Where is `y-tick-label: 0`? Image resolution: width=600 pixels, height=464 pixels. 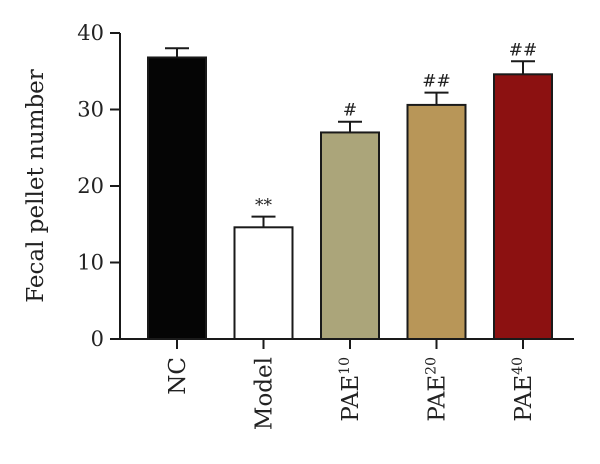
y-tick-label: 0 is located at coordinates (97, 339).